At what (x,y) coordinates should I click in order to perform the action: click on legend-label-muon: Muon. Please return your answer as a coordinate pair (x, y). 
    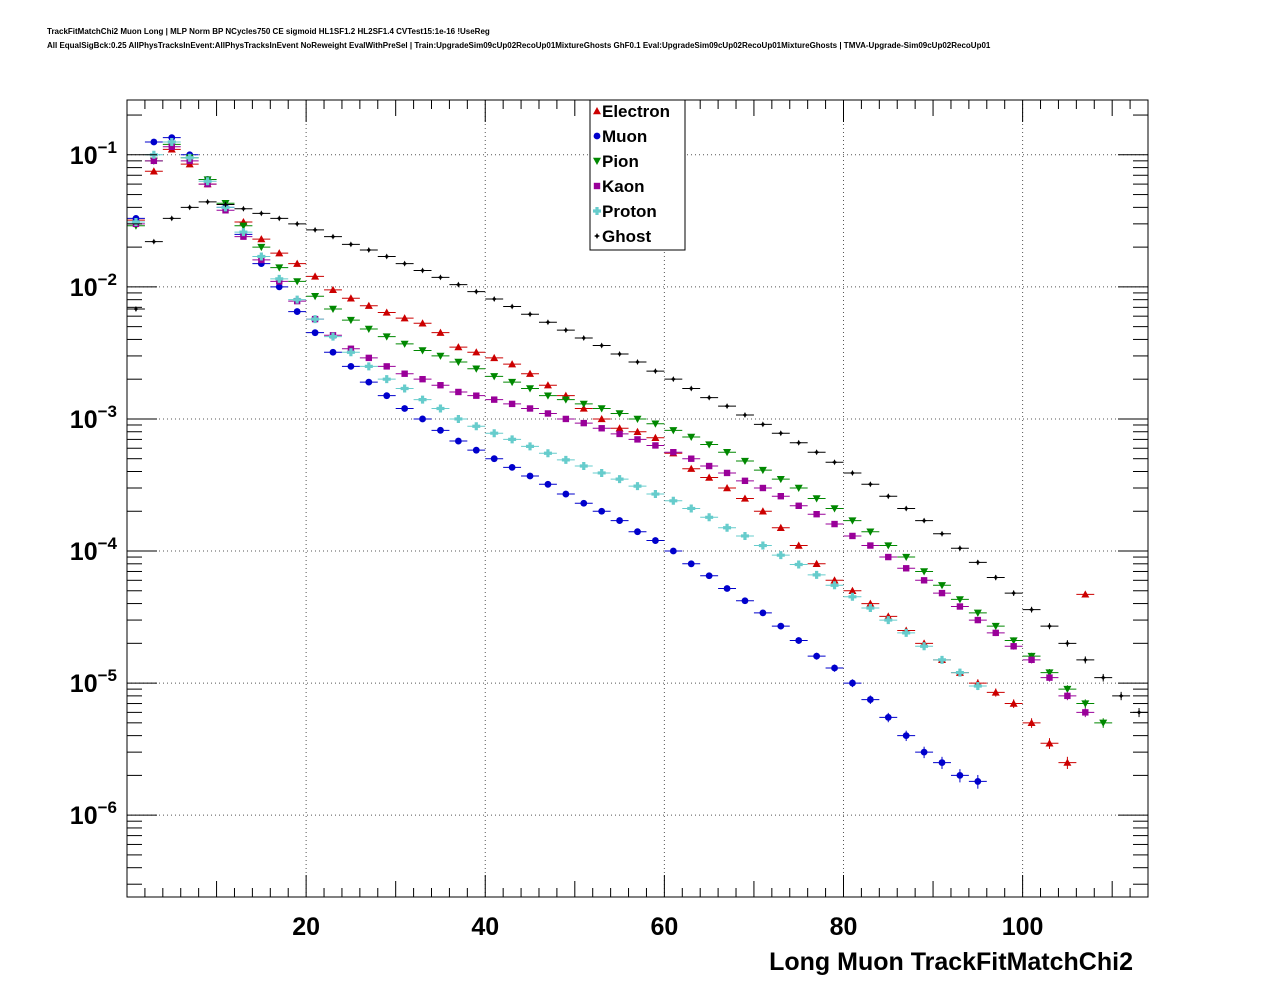
    Looking at the image, I should click on (624, 136).